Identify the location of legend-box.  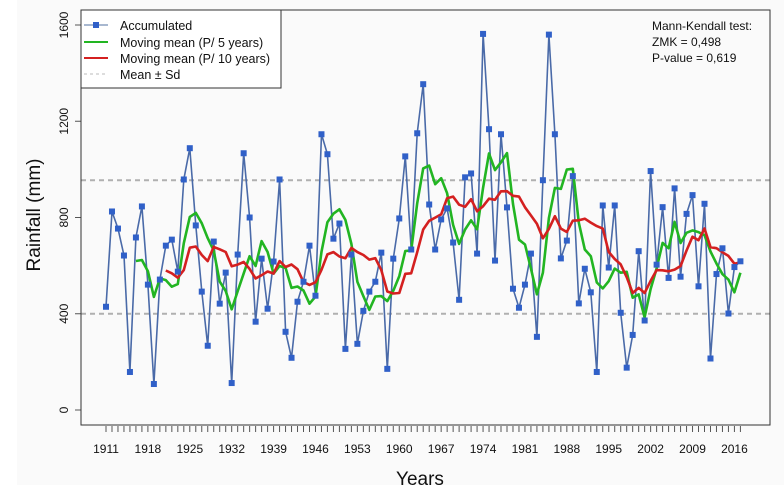
(181, 49).